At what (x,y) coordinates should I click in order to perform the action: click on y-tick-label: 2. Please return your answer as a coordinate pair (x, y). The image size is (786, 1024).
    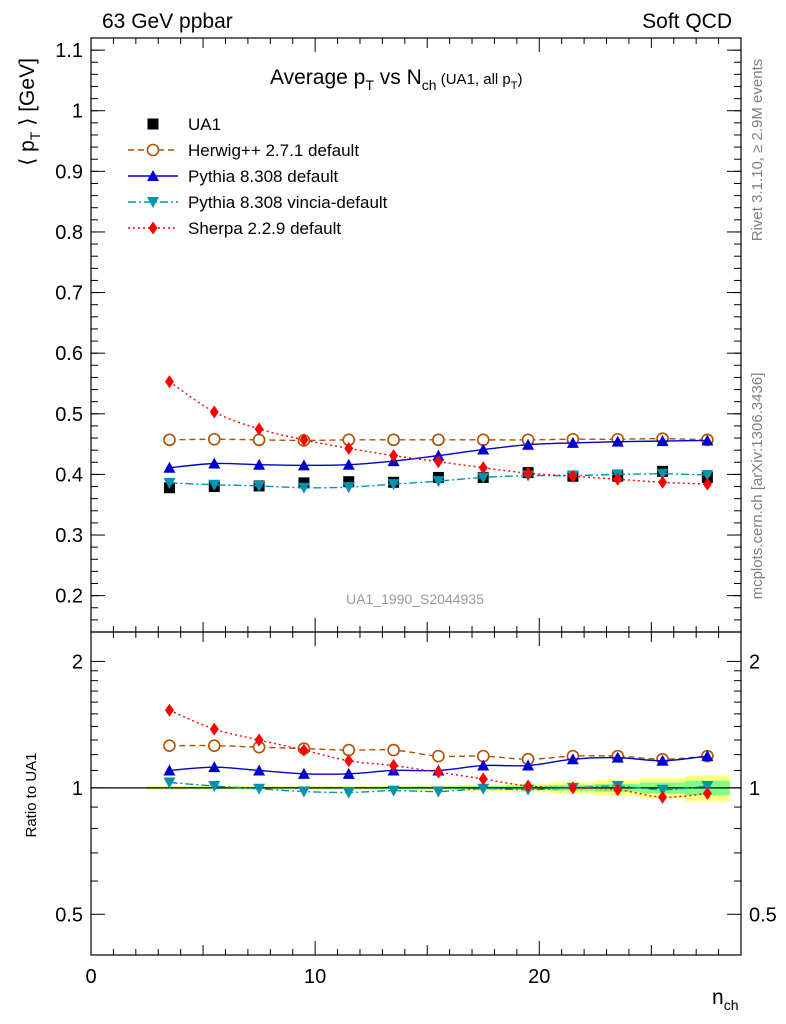
    Looking at the image, I should click on (77, 662).